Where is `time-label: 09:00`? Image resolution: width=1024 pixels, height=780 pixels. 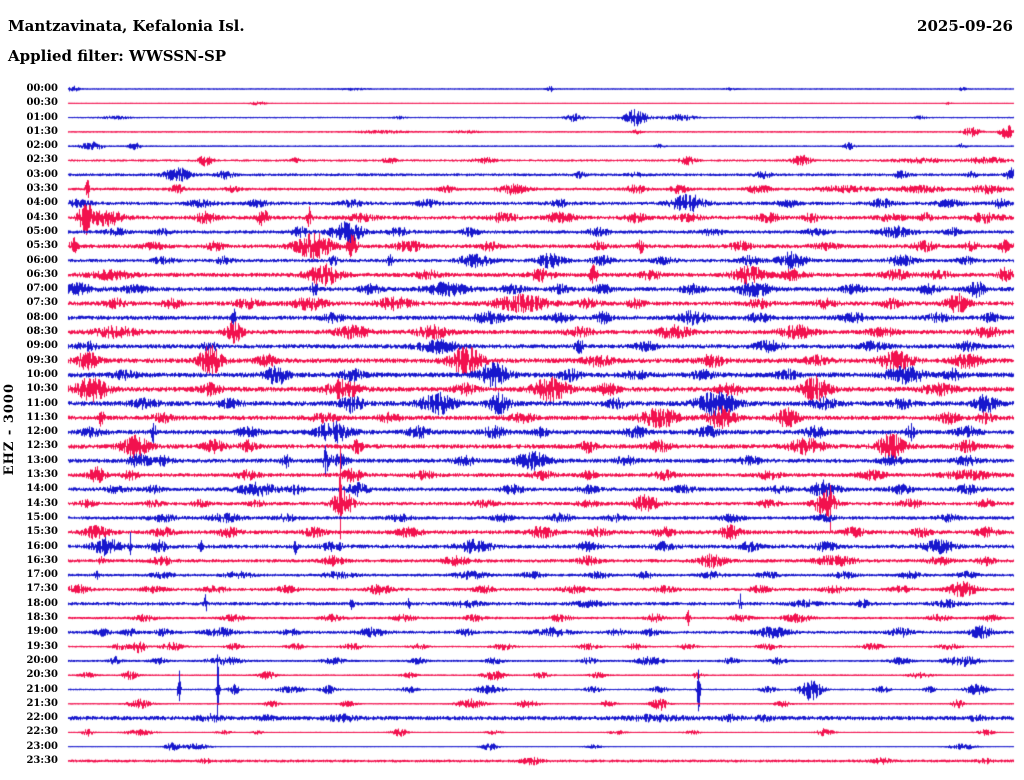
time-label: 09:00 is located at coordinates (42, 346).